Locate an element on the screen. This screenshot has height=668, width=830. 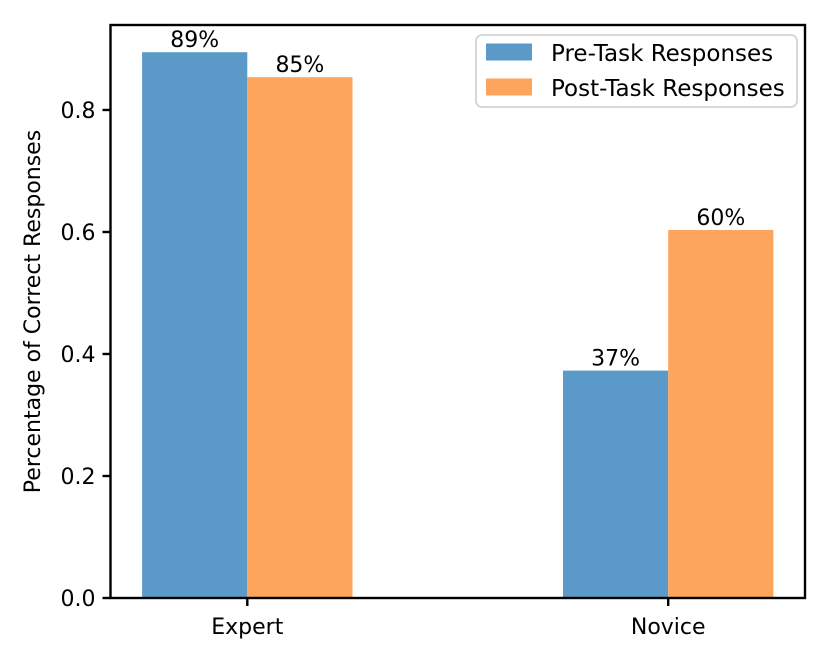
bar-value-label-novice-post-task-responses: 60% is located at coordinates (720, 218).